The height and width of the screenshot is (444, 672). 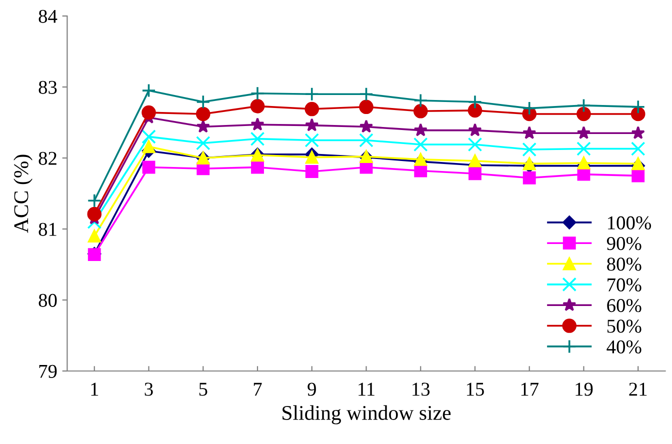 I want to click on y-tick-label: 79, so click(x=48, y=371).